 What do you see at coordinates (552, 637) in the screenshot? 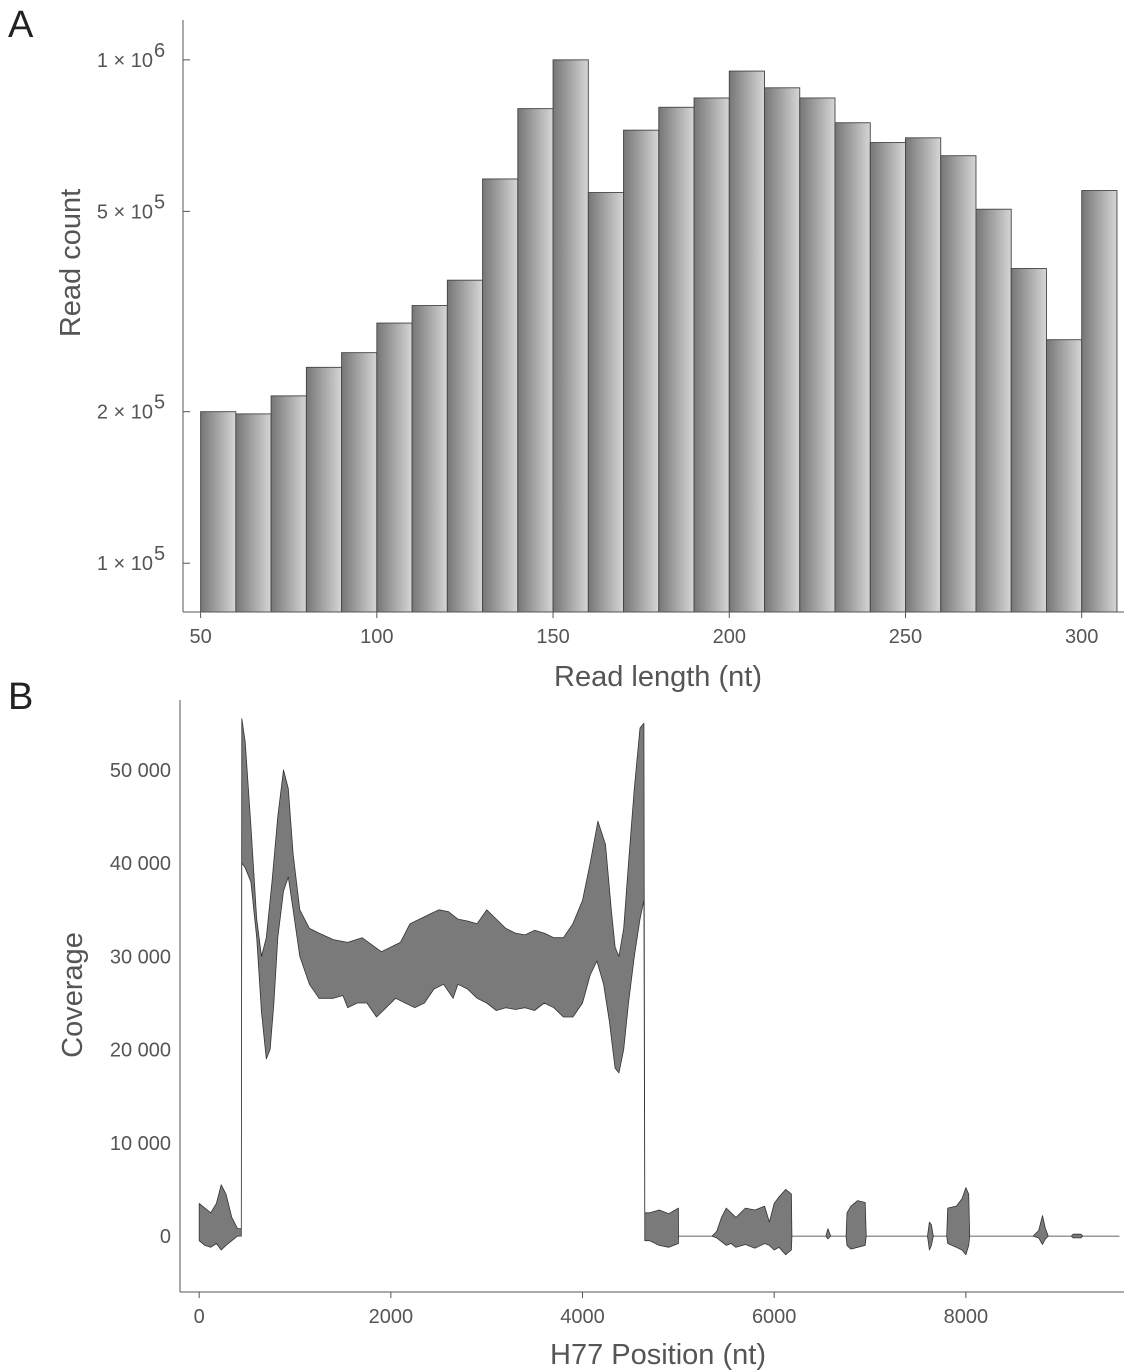
I see `x-tick-label: 150` at bounding box center [552, 637].